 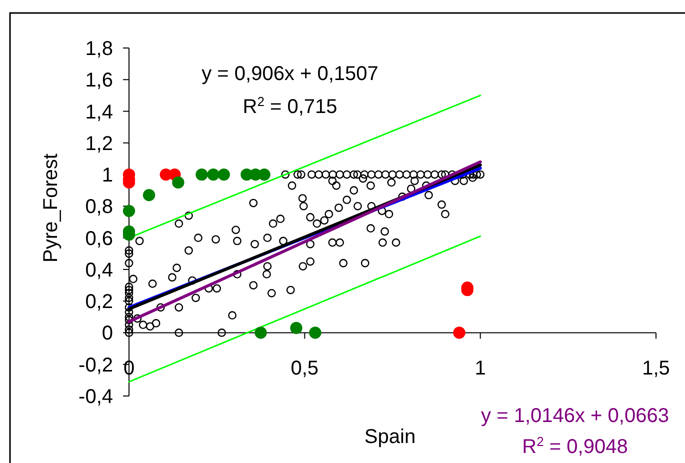 What do you see at coordinates (107, 333) in the screenshot?
I see `y-tick-label: 0` at bounding box center [107, 333].